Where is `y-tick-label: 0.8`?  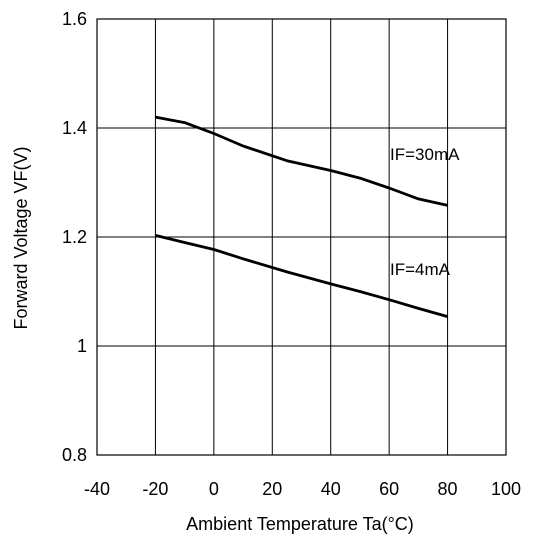
y-tick-label: 0.8 is located at coordinates (74, 455).